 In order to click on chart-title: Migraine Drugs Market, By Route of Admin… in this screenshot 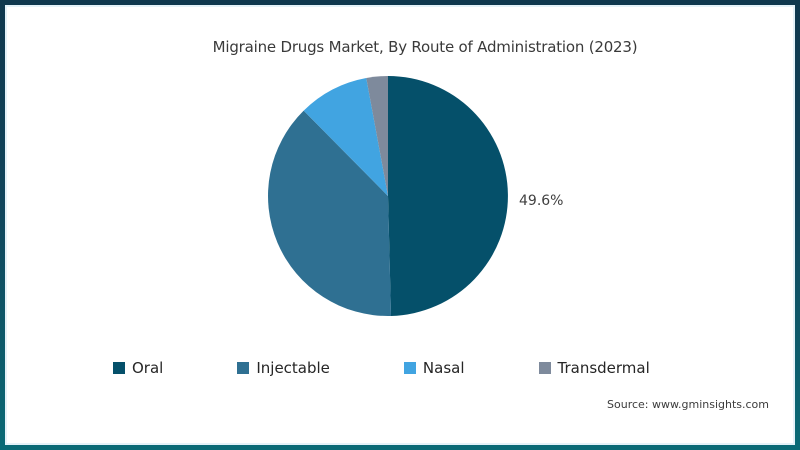, I will do `click(425, 47)`.